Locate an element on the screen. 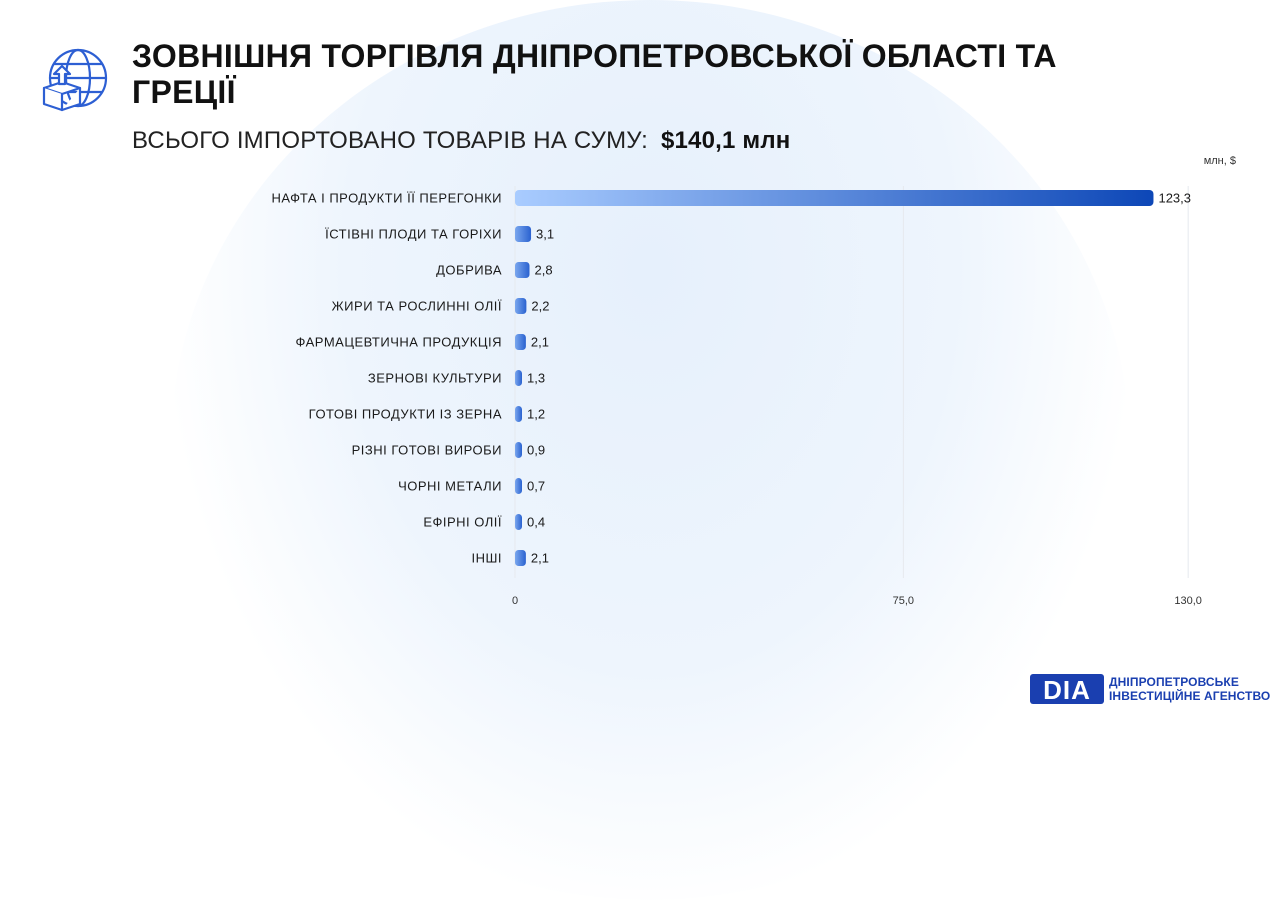  import-total-amount: $140,1 млн is located at coordinates (725, 140).